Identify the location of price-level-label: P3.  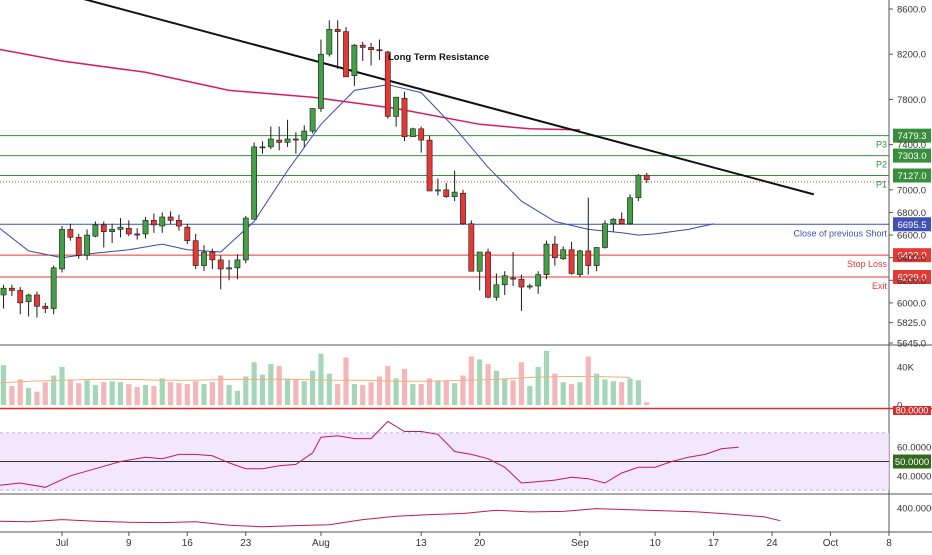
(881, 145).